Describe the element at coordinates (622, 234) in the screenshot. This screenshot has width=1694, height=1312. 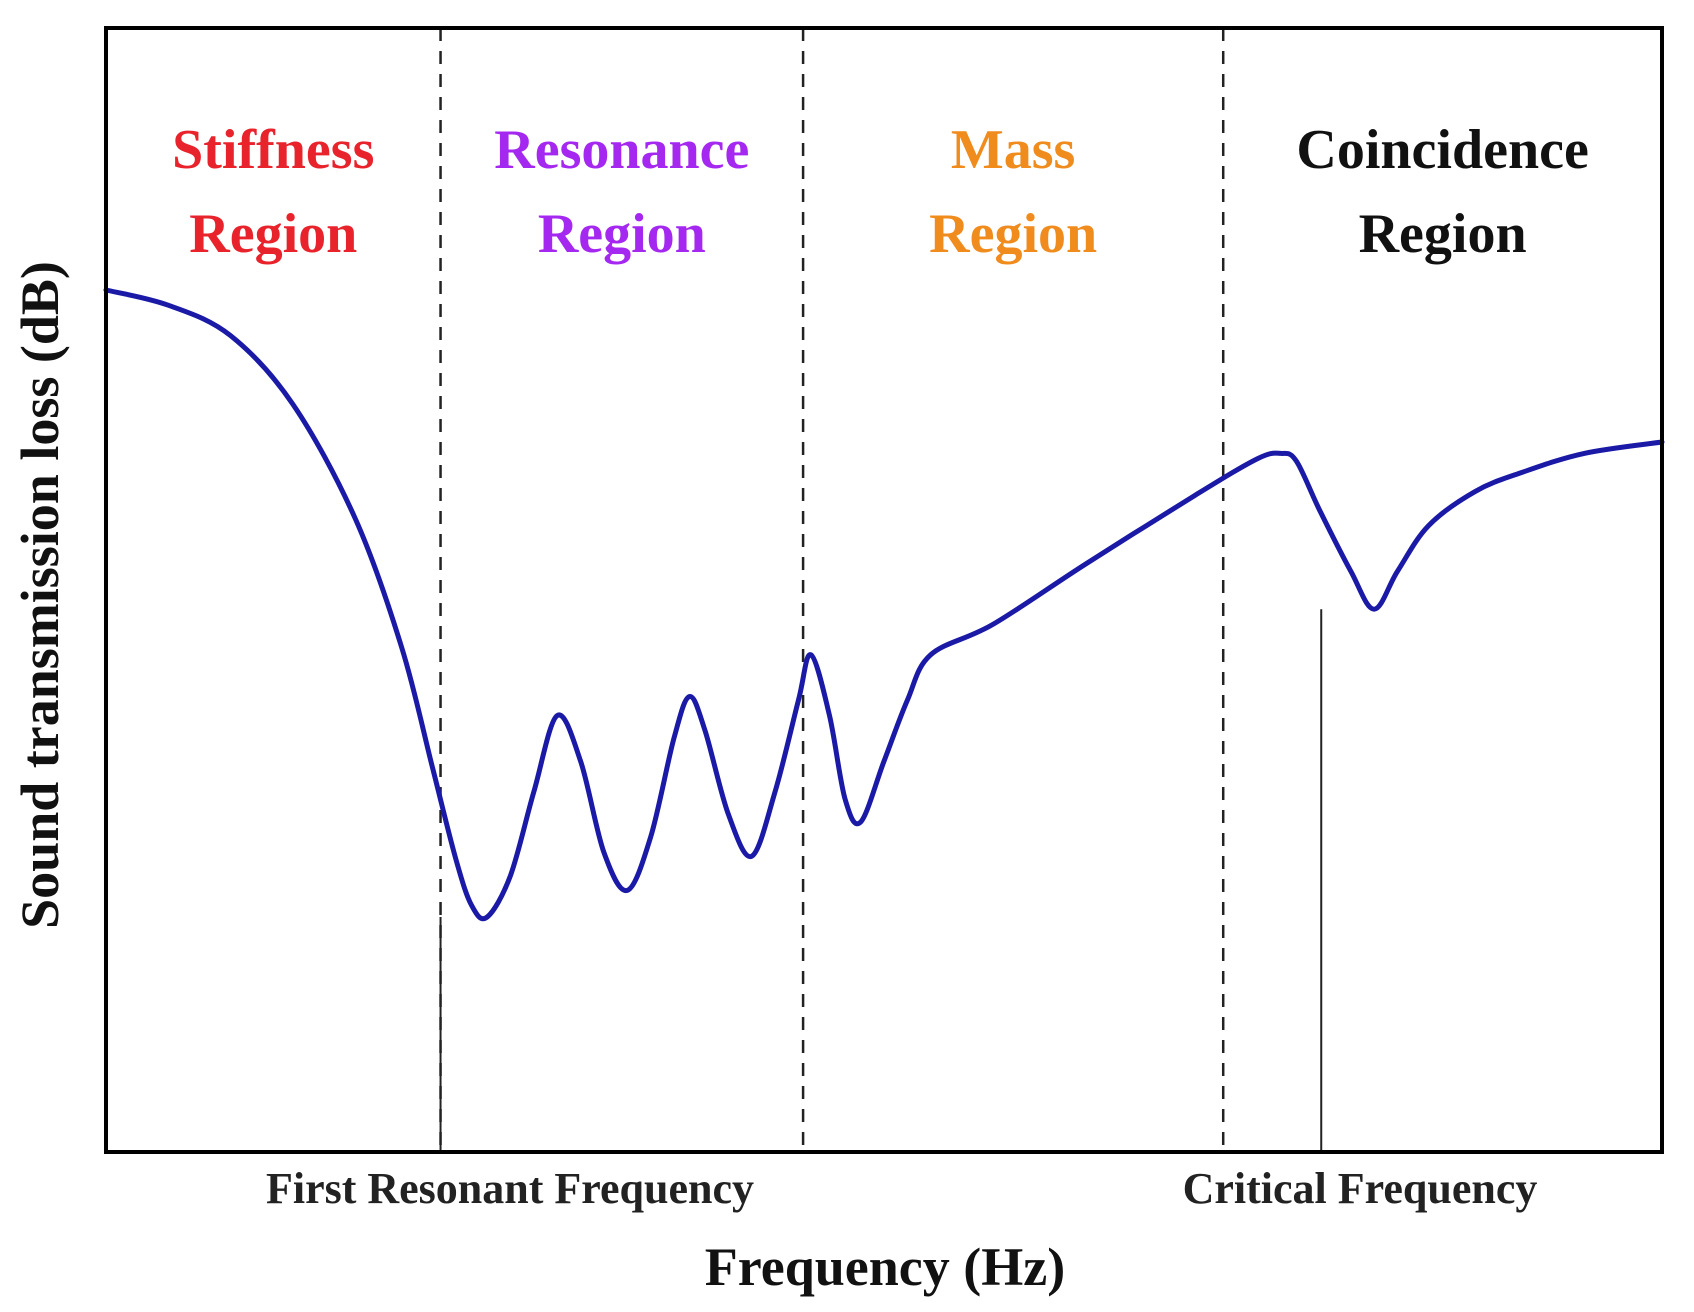
I see `region-label-2-line2: Region` at that location.